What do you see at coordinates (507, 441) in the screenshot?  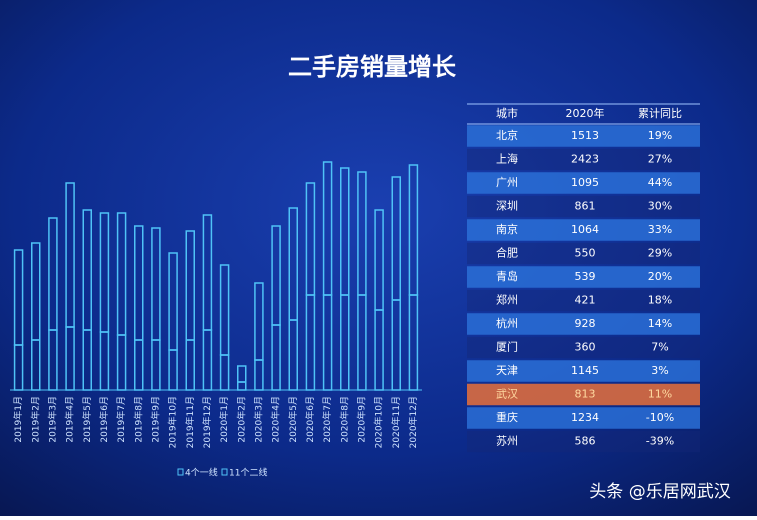 I see `table-cell: 苏州` at bounding box center [507, 441].